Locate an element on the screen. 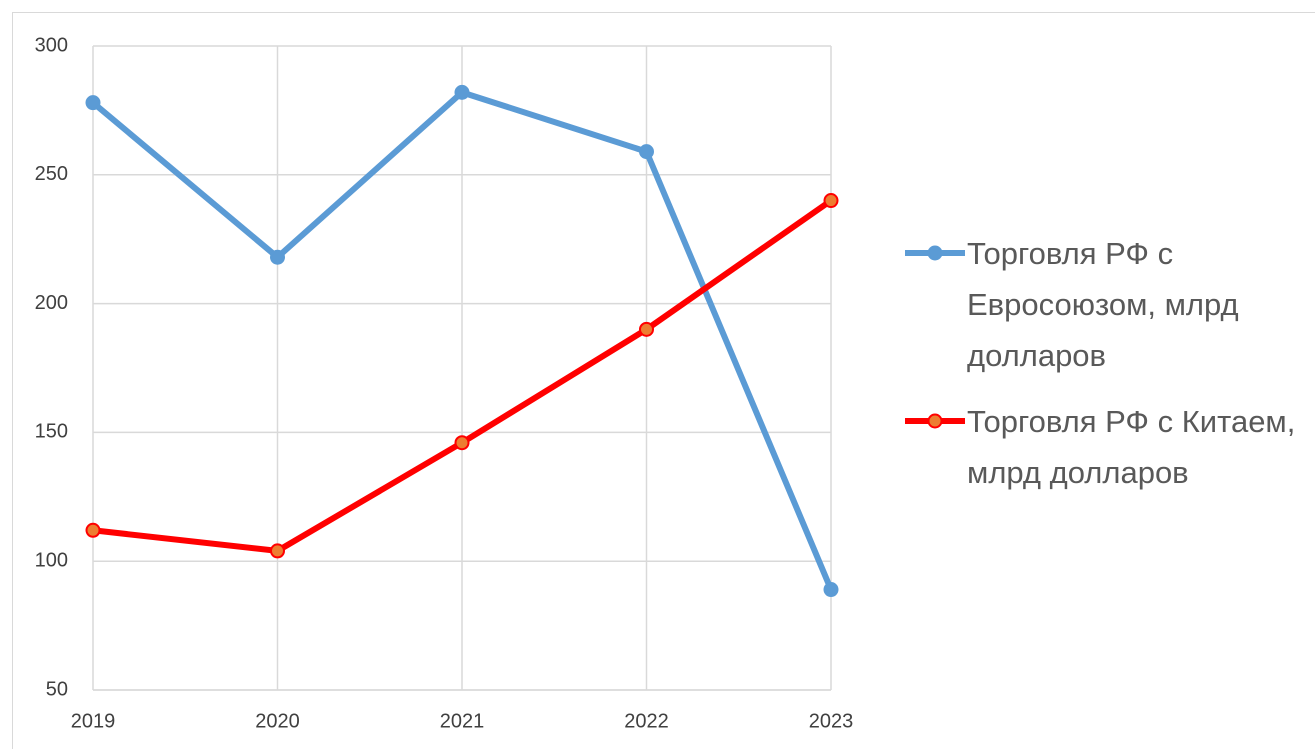  y-tick-label: 50 is located at coordinates (57, 689).